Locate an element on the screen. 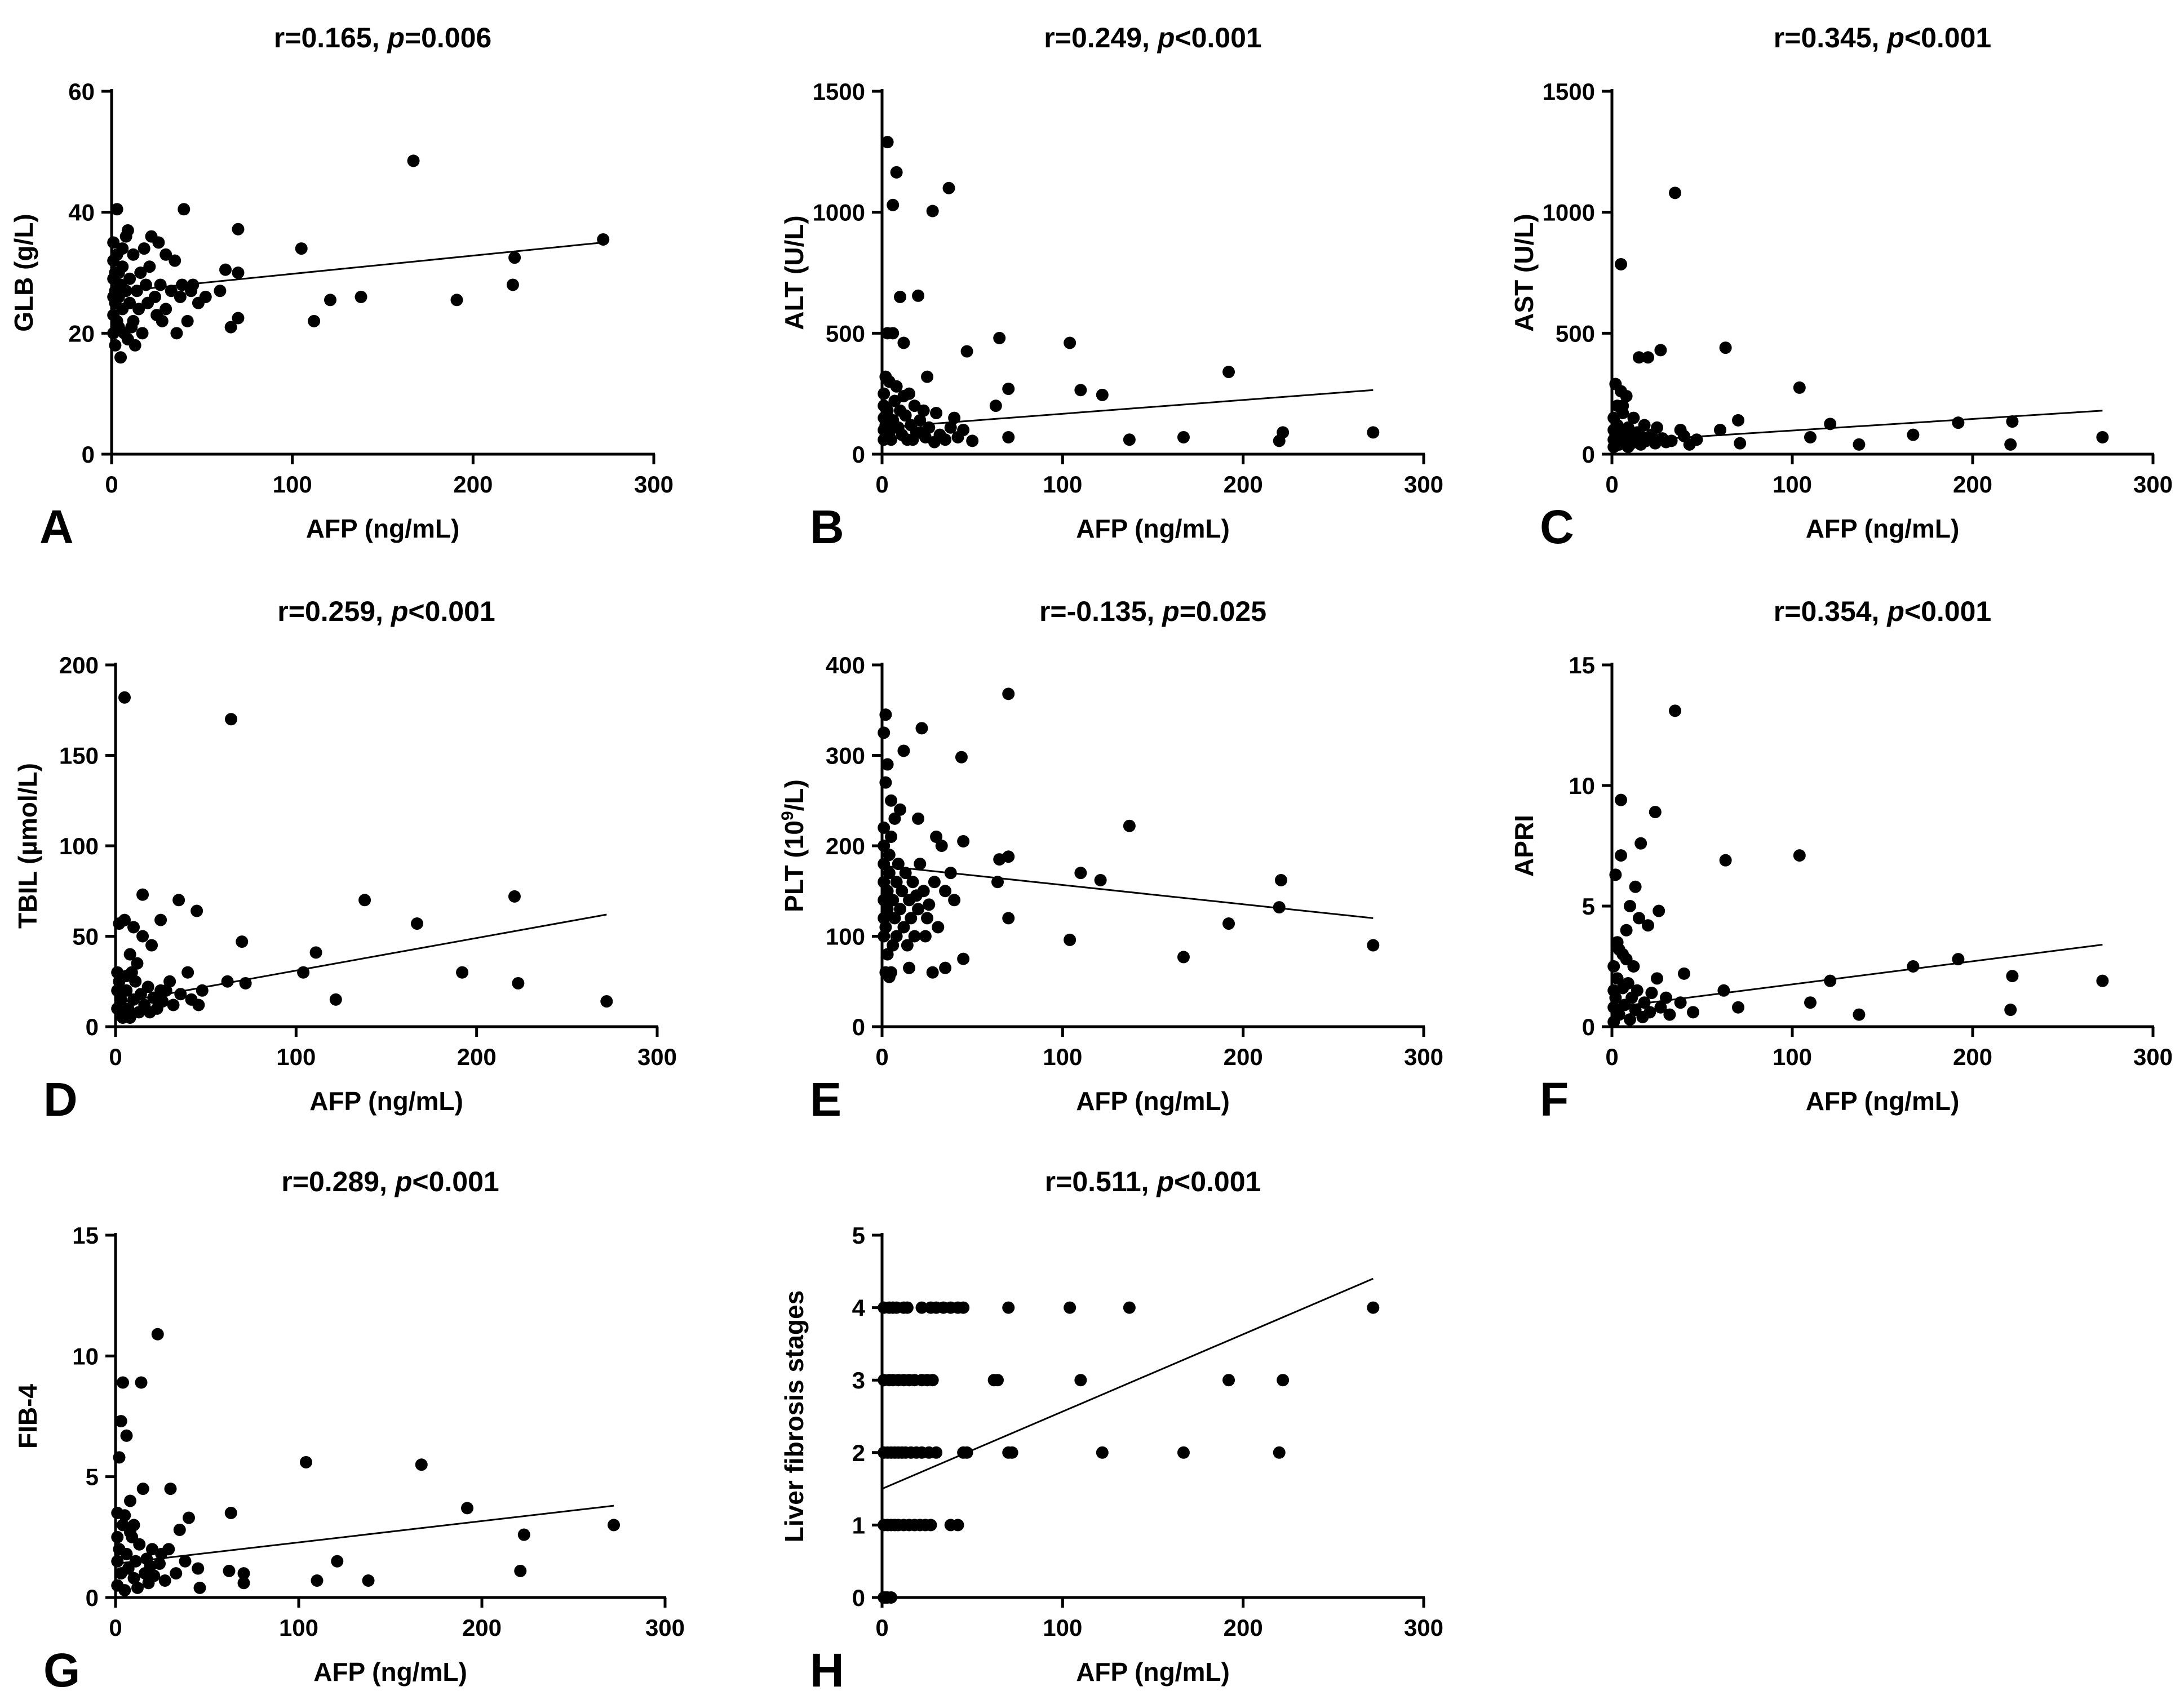 This screenshot has height=1704, width=2184. x-tick-label: 200 is located at coordinates (1243, 1057).